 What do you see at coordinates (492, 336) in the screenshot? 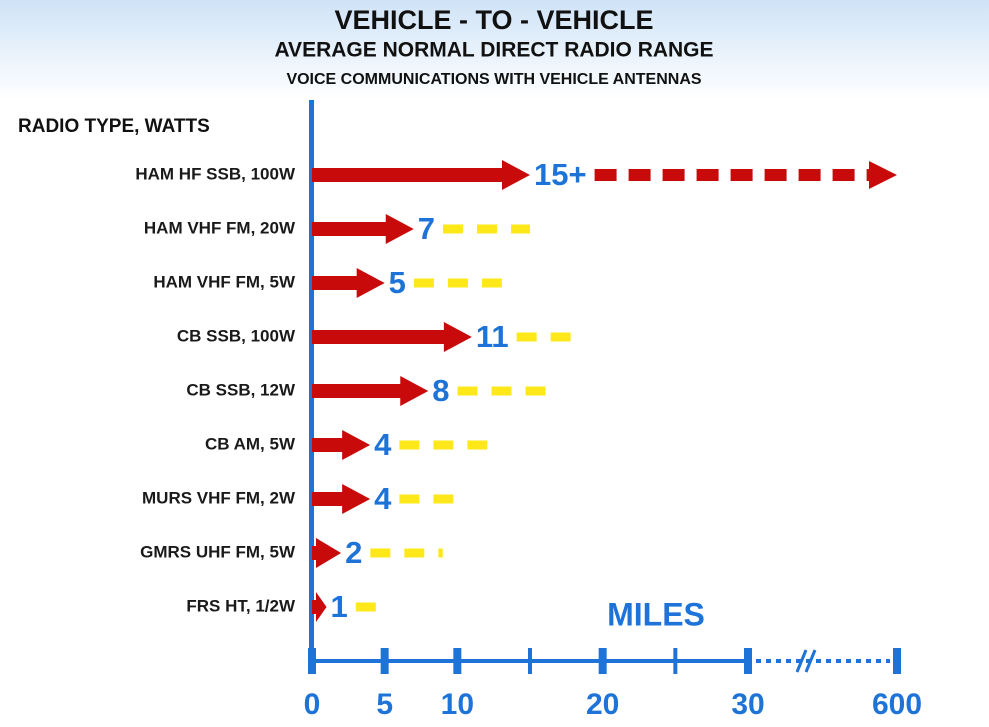
I see `value-label: 11` at bounding box center [492, 336].